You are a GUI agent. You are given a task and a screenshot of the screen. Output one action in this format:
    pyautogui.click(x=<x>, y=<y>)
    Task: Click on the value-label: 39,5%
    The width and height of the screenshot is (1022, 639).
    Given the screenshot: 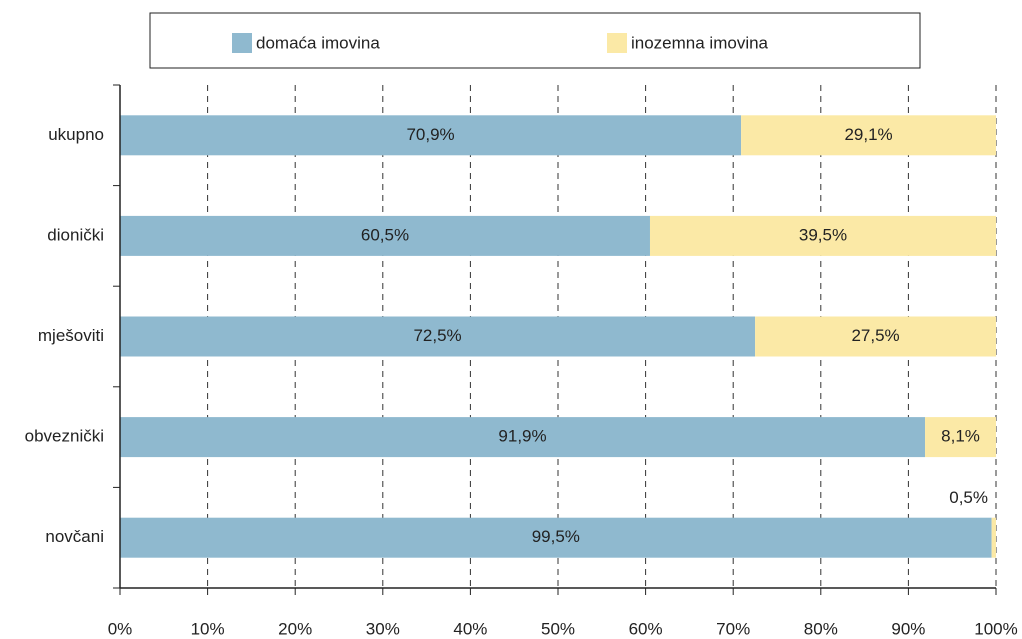 What is the action you would take?
    pyautogui.click(x=823, y=234)
    